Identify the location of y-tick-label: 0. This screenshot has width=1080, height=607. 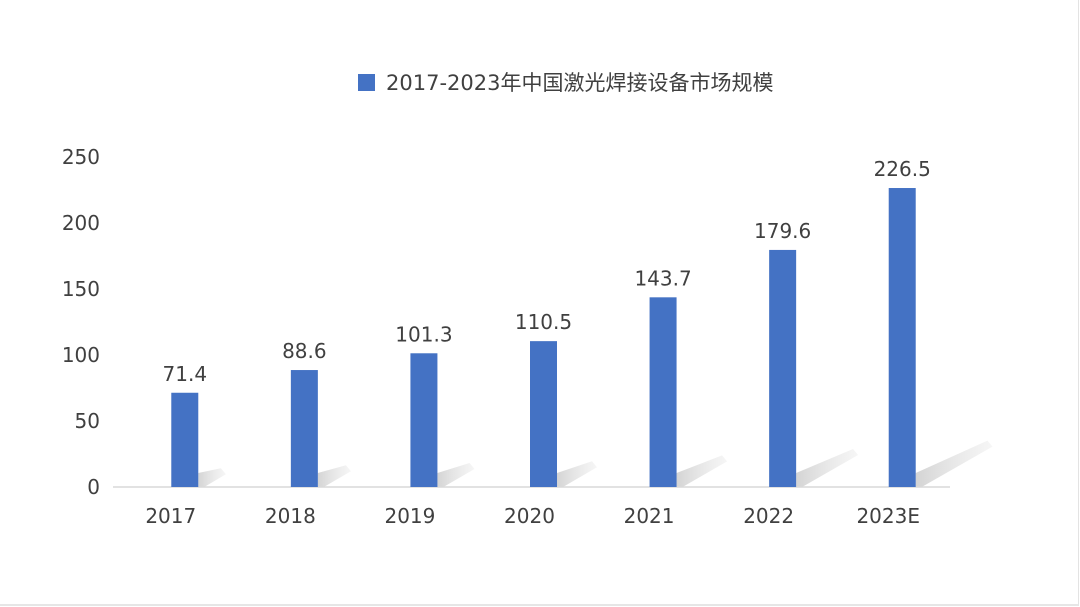
(93, 487).